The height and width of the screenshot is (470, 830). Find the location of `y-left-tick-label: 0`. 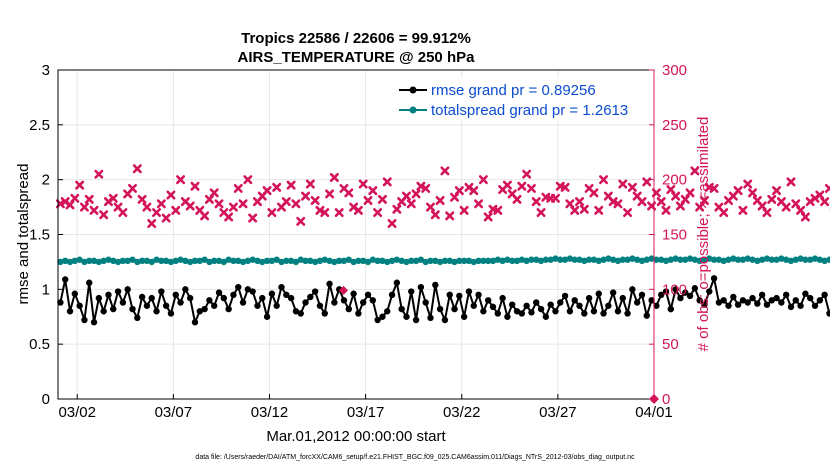

y-left-tick-label: 0 is located at coordinates (46, 399).